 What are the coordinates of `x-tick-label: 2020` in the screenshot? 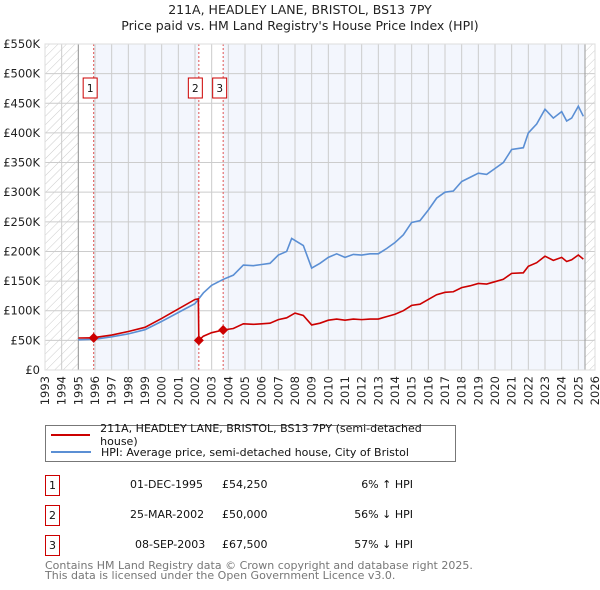 It's located at (495, 390).